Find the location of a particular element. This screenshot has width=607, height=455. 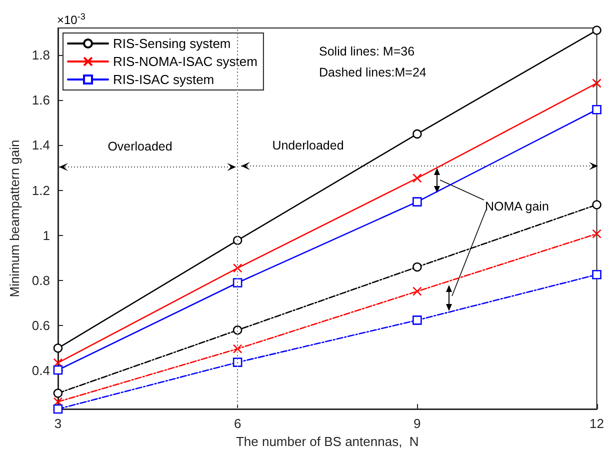

y-tick-label: 1.4 is located at coordinates (41, 145).